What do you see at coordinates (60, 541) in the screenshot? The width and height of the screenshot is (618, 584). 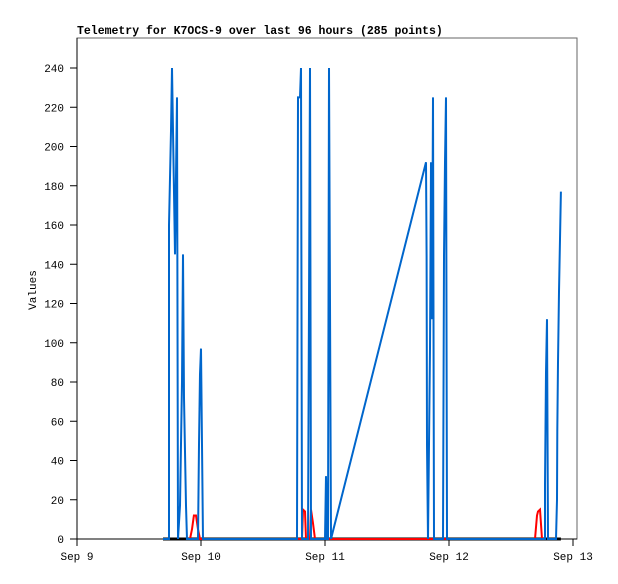 I see `y-tick-label: 0` at bounding box center [60, 541].